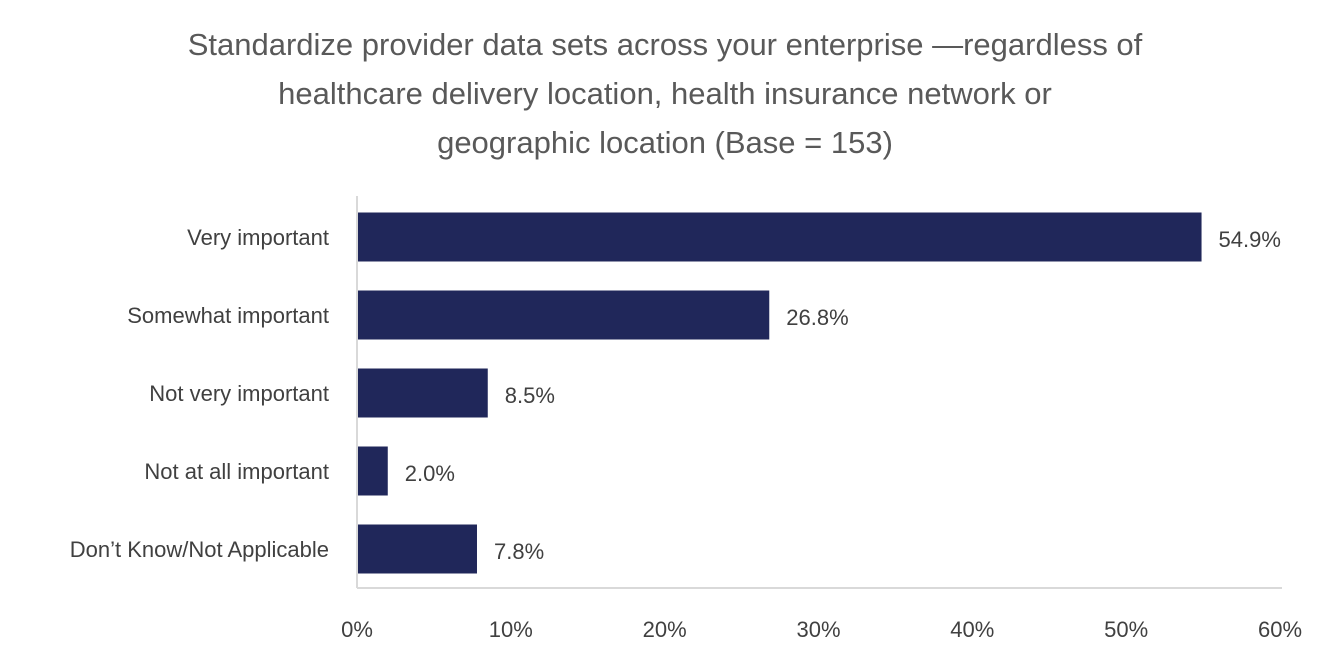  I want to click on x-tick-label: 40%, so click(972, 629).